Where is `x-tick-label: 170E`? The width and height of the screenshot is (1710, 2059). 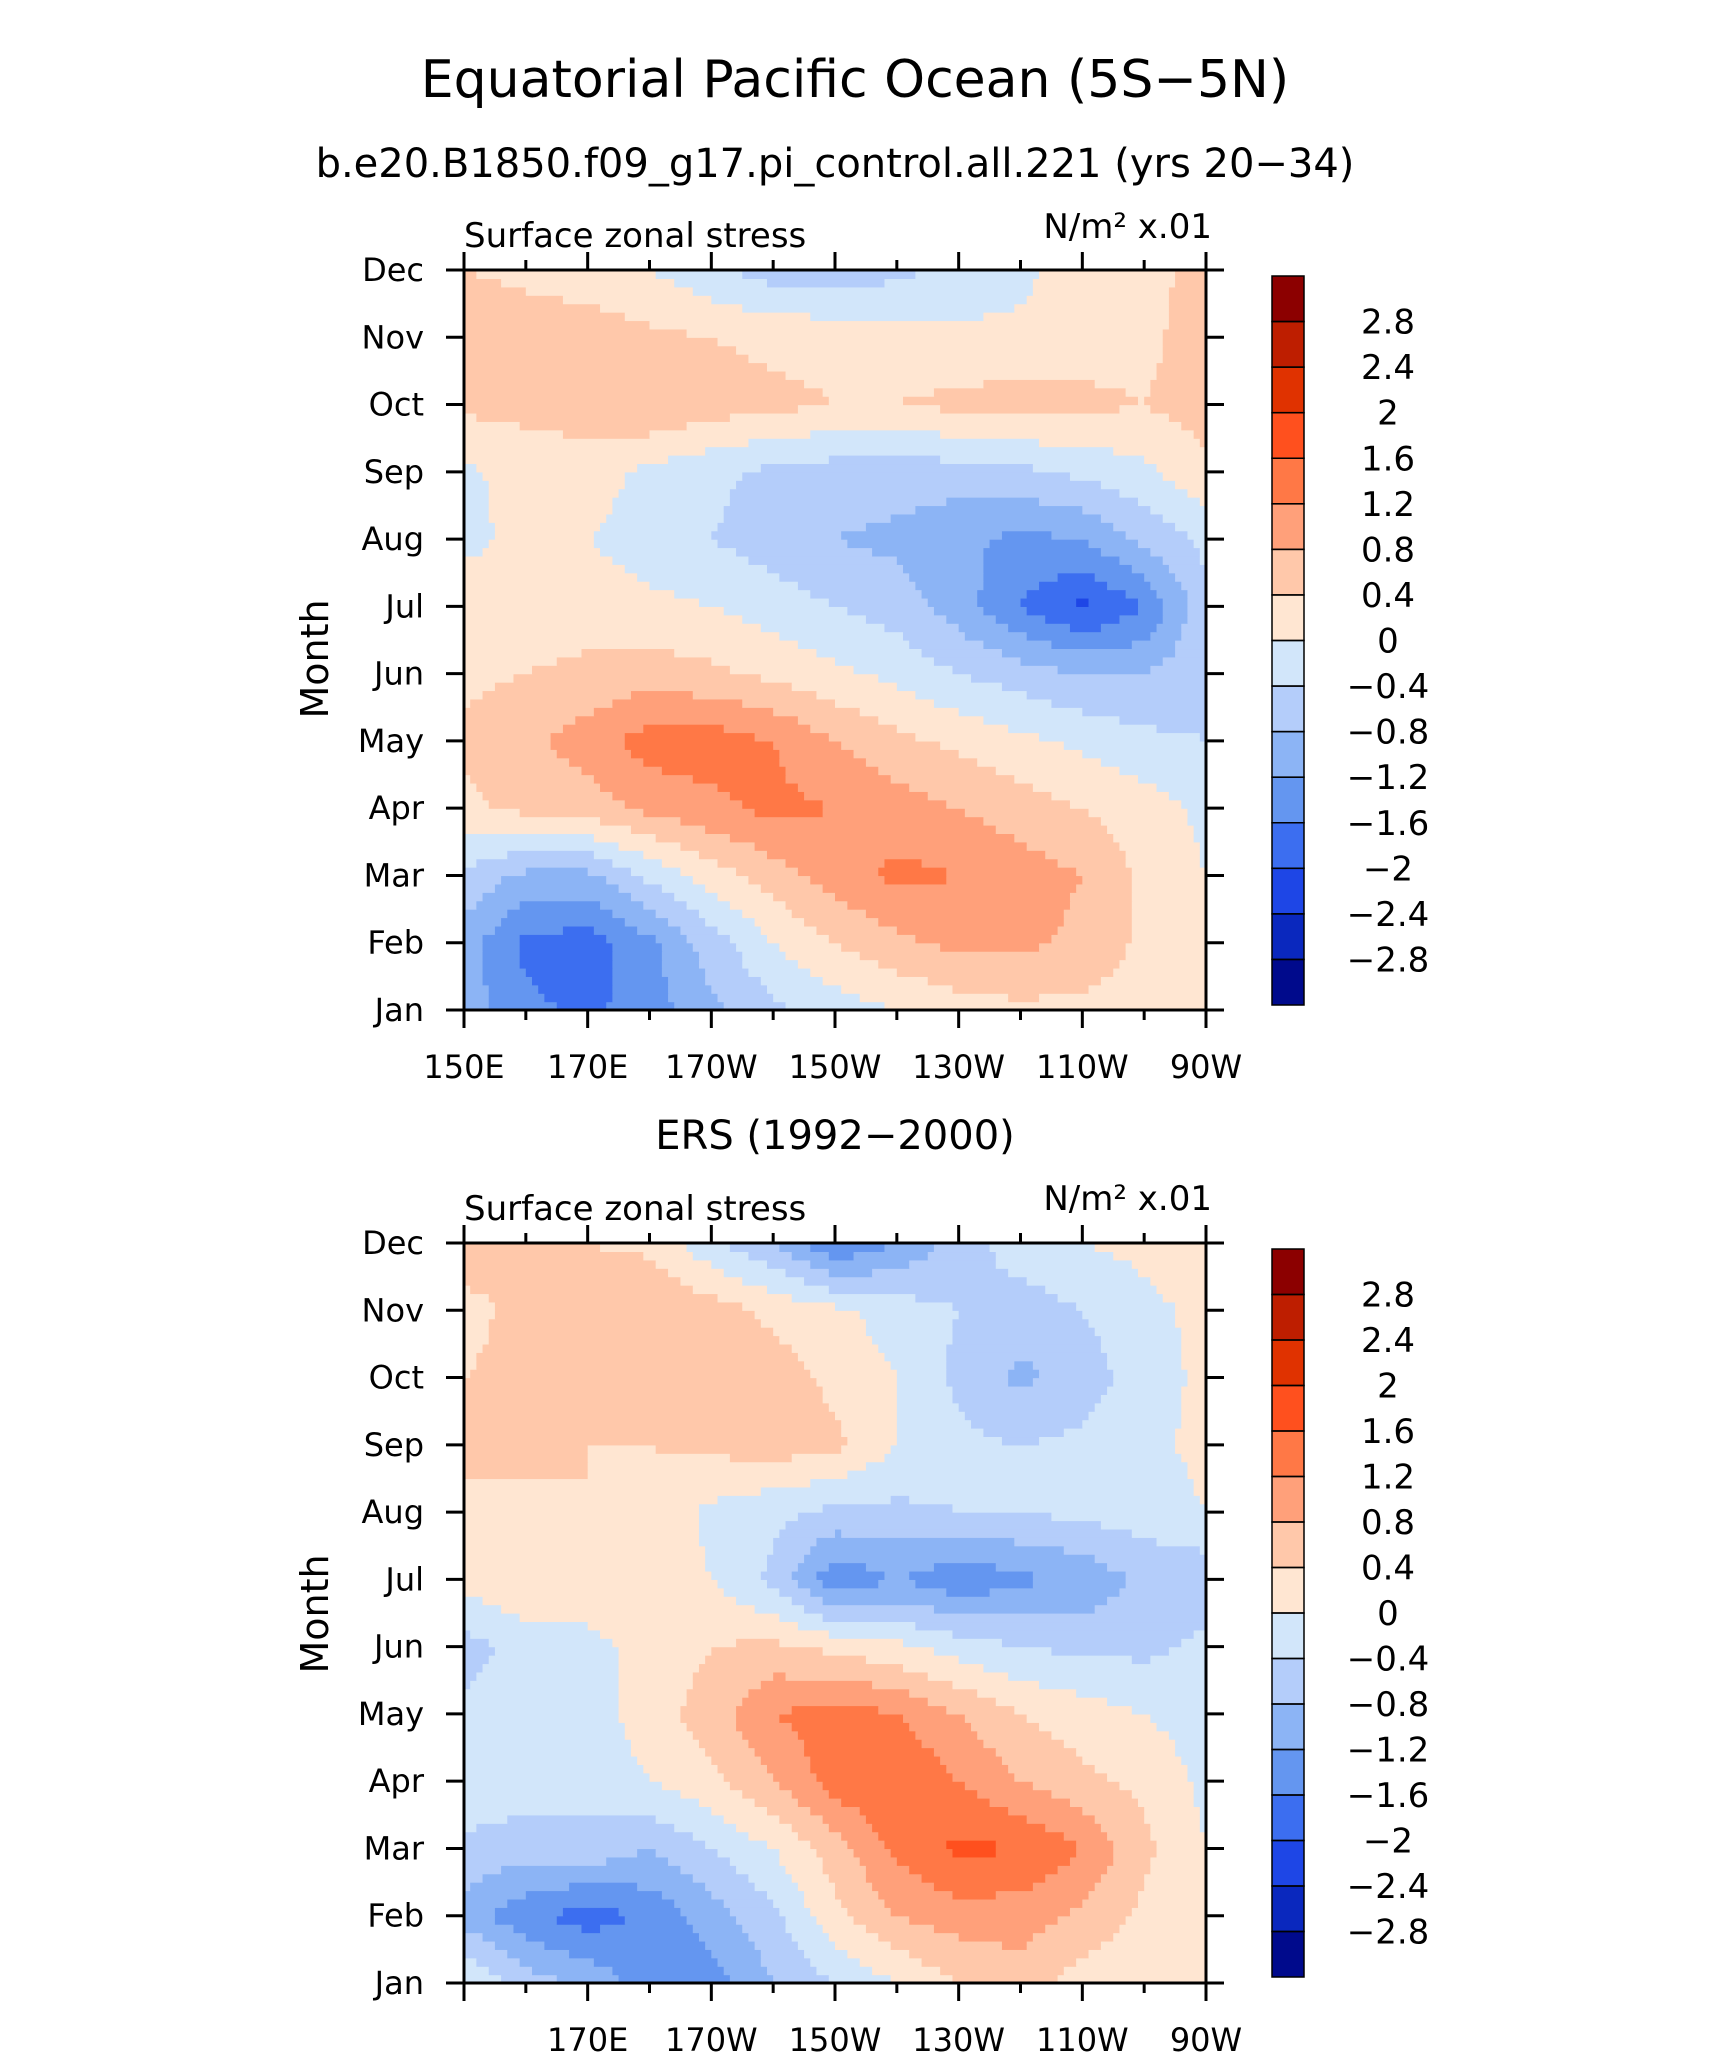 x-tick-label: 170E is located at coordinates (587, 1067).